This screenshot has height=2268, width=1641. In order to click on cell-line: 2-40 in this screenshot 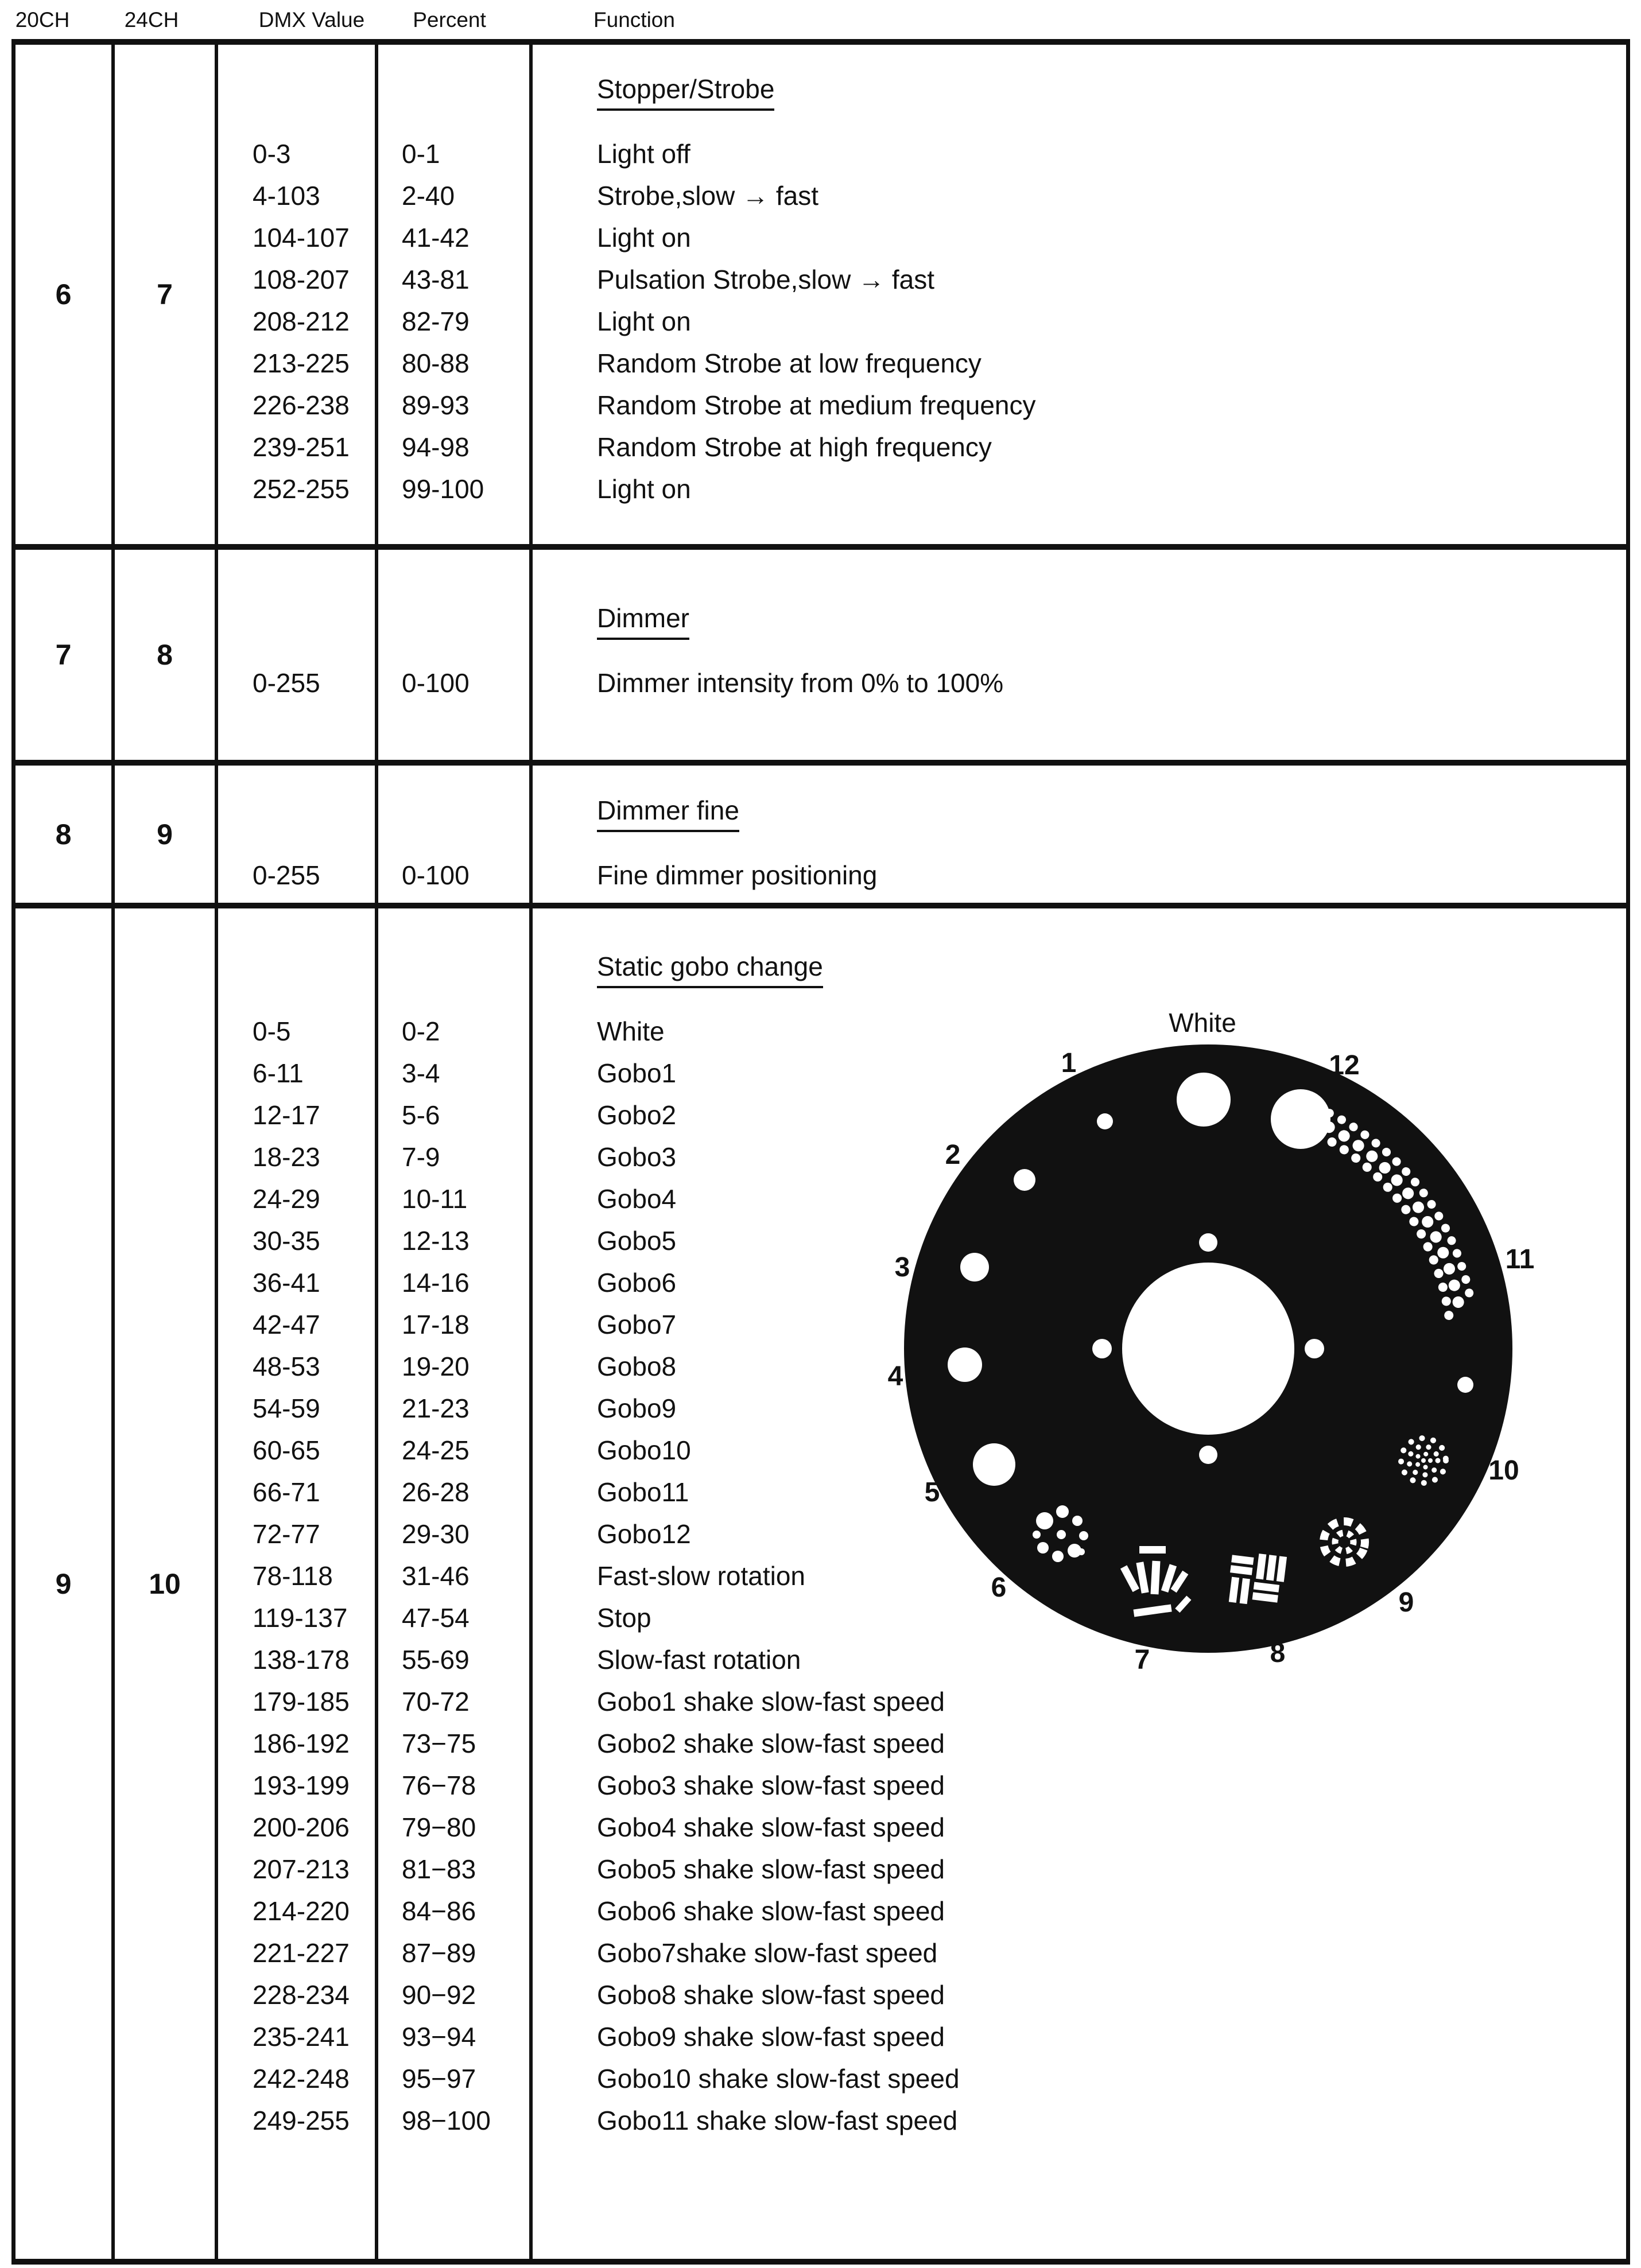, I will do `click(429, 196)`.